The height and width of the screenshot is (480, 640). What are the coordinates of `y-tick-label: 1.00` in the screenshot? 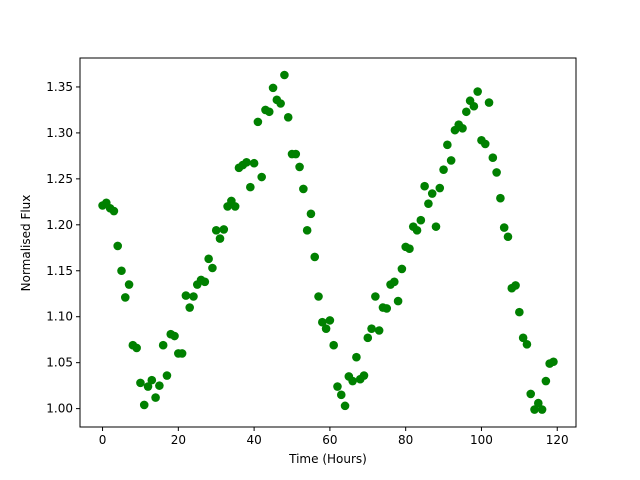 It's located at (59, 409).